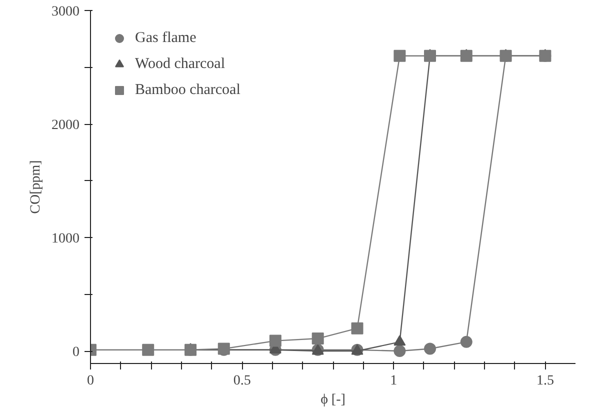  What do you see at coordinates (187, 90) in the screenshot?
I see `legend-label: Bamboo charcoal` at bounding box center [187, 90].